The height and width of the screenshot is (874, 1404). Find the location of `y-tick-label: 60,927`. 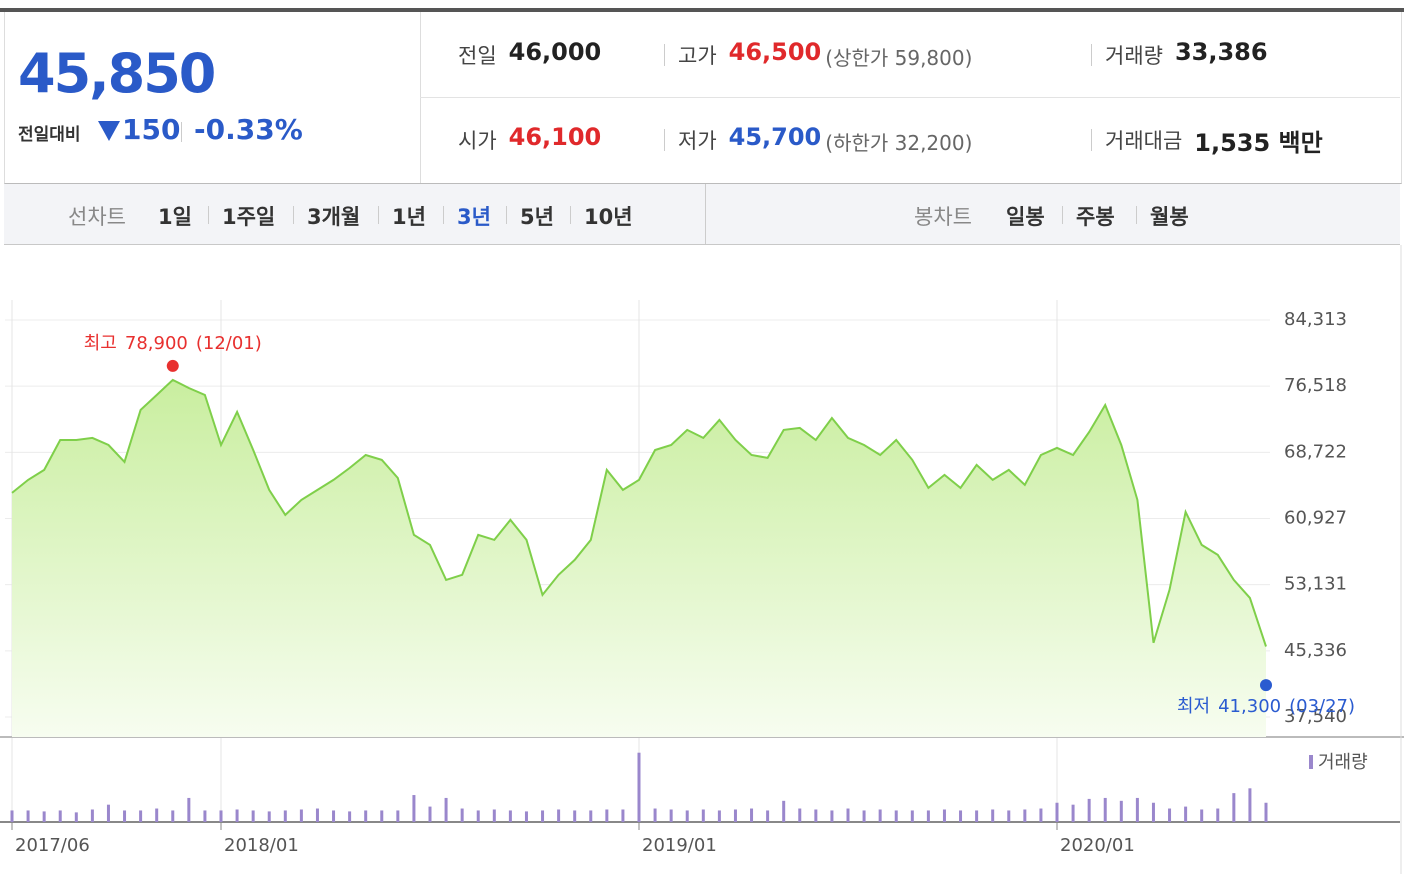

y-tick-label: 60,927 is located at coordinates (1315, 517).